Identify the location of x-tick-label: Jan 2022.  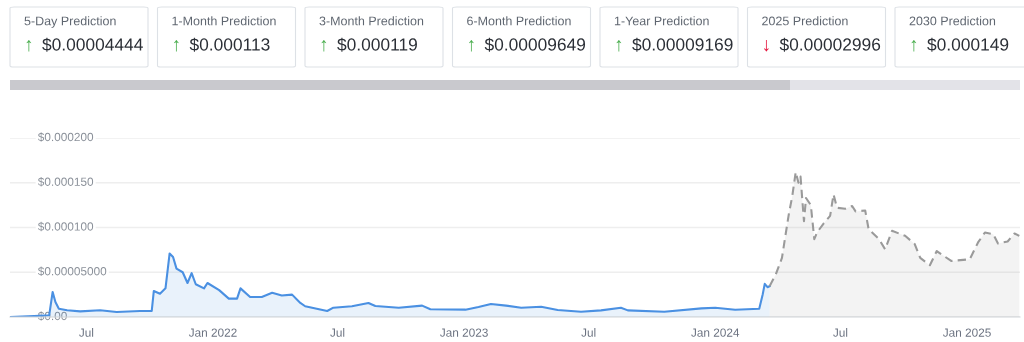
(212, 332).